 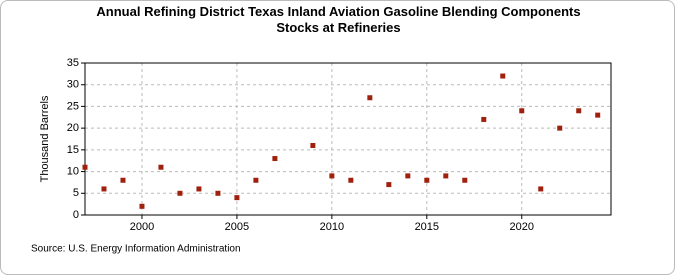 What do you see at coordinates (427, 227) in the screenshot?
I see `x-tick-label: 2015` at bounding box center [427, 227].